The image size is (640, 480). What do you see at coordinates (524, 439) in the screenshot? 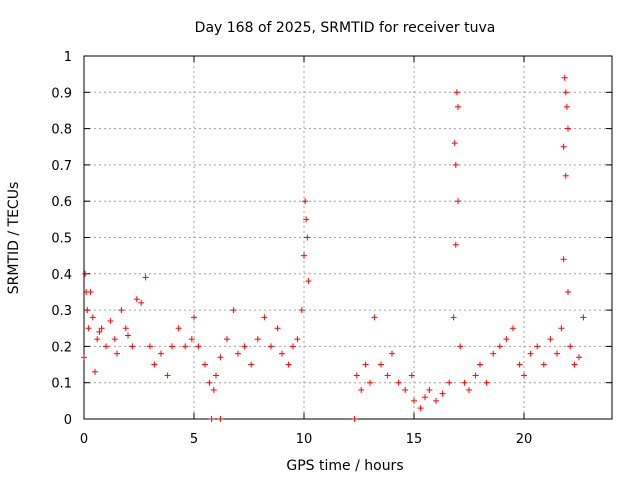
I see `x-tick-label: 20` at bounding box center [524, 439].